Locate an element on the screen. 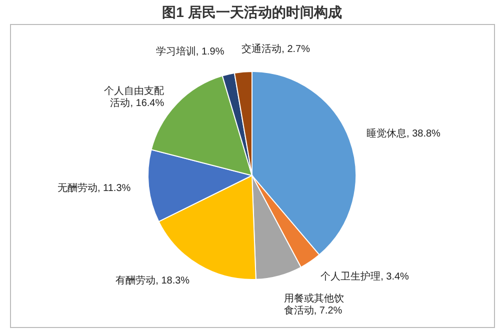 Image resolution: width=504 pixels, height=333 pixels. slice-label: 有酬劳动, 18.3% is located at coordinates (153, 280).